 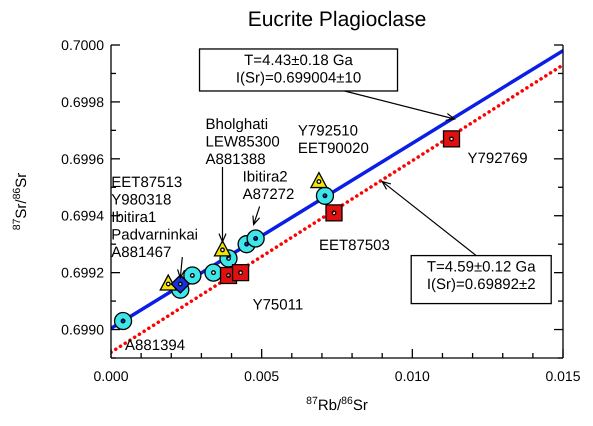 I want to click on annotation: EET87503, so click(x=354, y=245).